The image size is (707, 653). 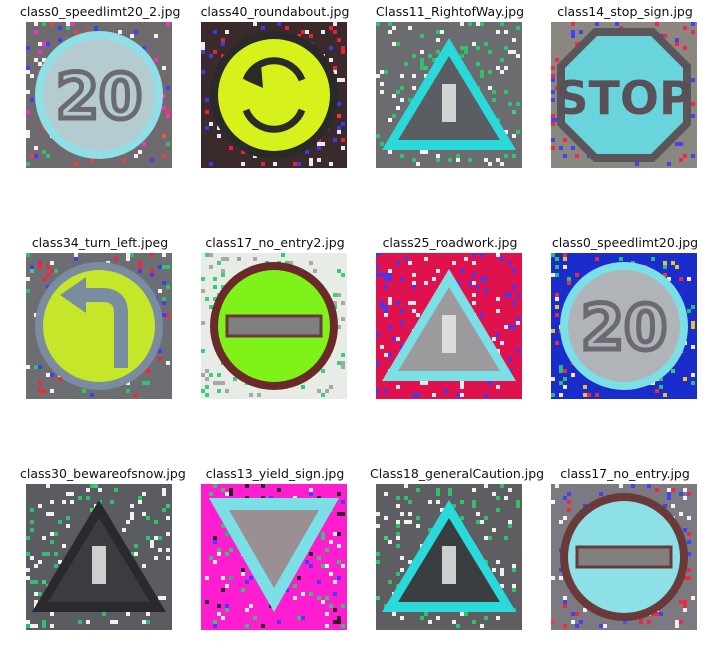 What do you see at coordinates (103, 473) in the screenshot?
I see `image-title: class30_bewareofsnow.jpg` at bounding box center [103, 473].